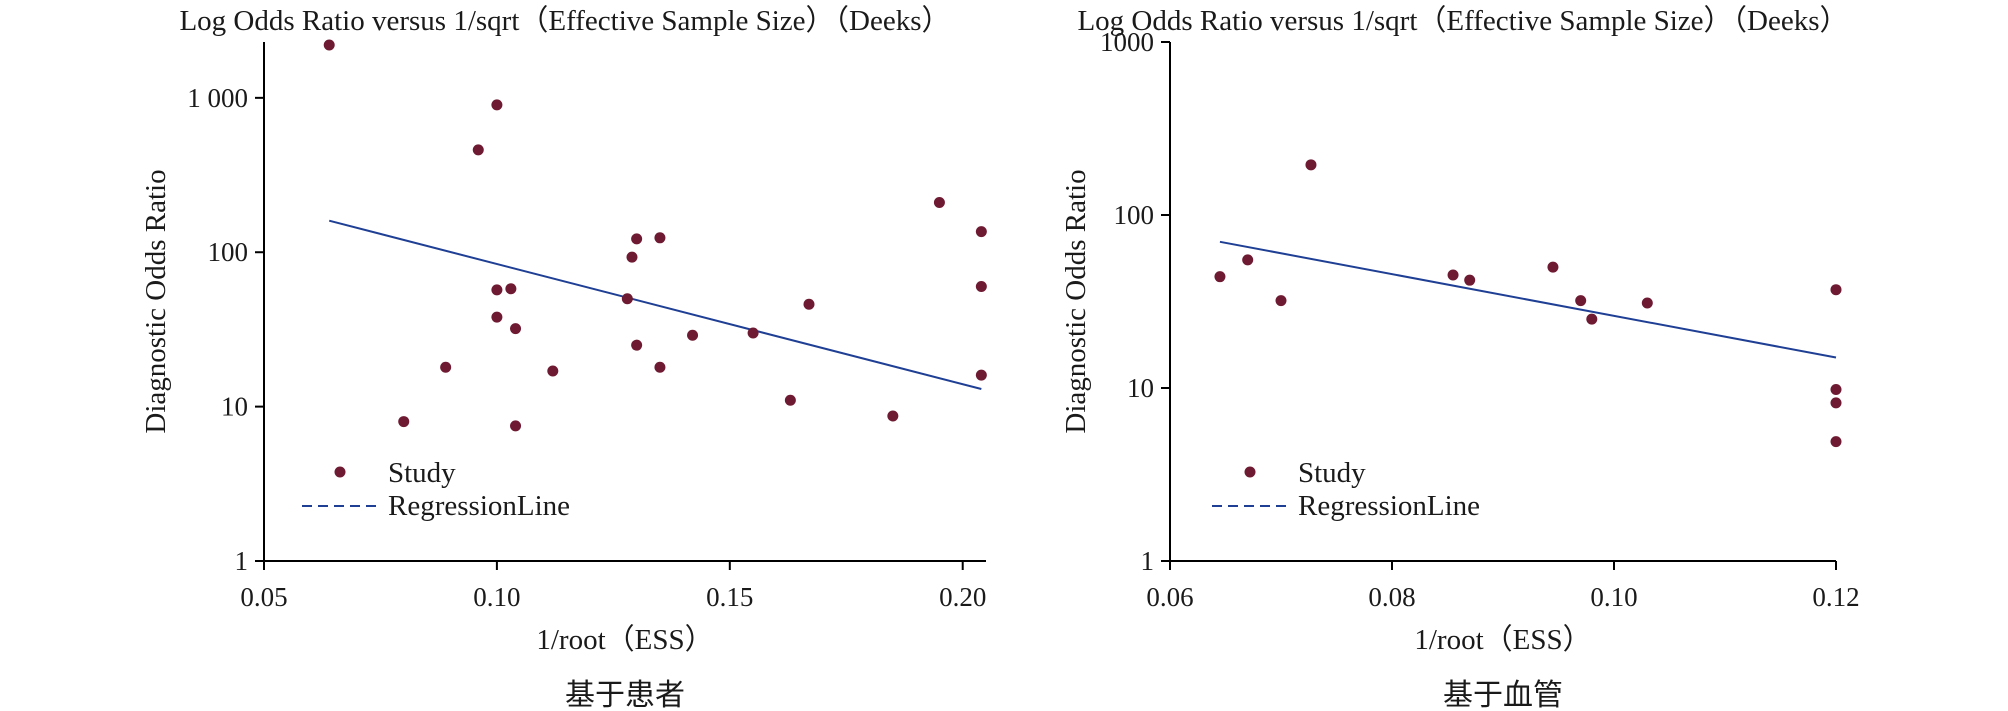 The image size is (2008, 711). I want to click on y-tick-label: 1 000, so click(217, 98).